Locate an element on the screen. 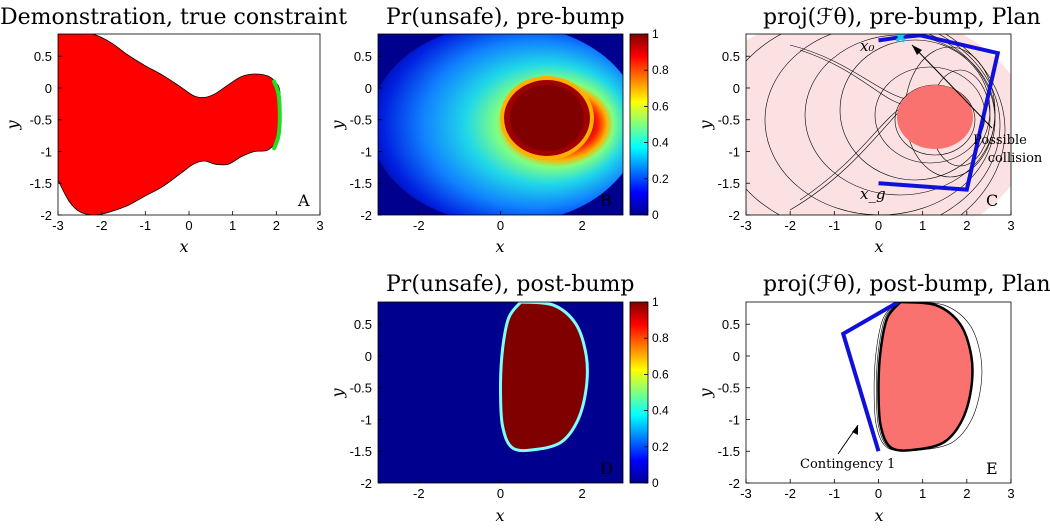 This screenshot has height=529, width=1050. panel-c-axes: -3 -2 -1 0 1 2 30.50-0.5-1-1.5-2 is located at coordinates (866, 133).